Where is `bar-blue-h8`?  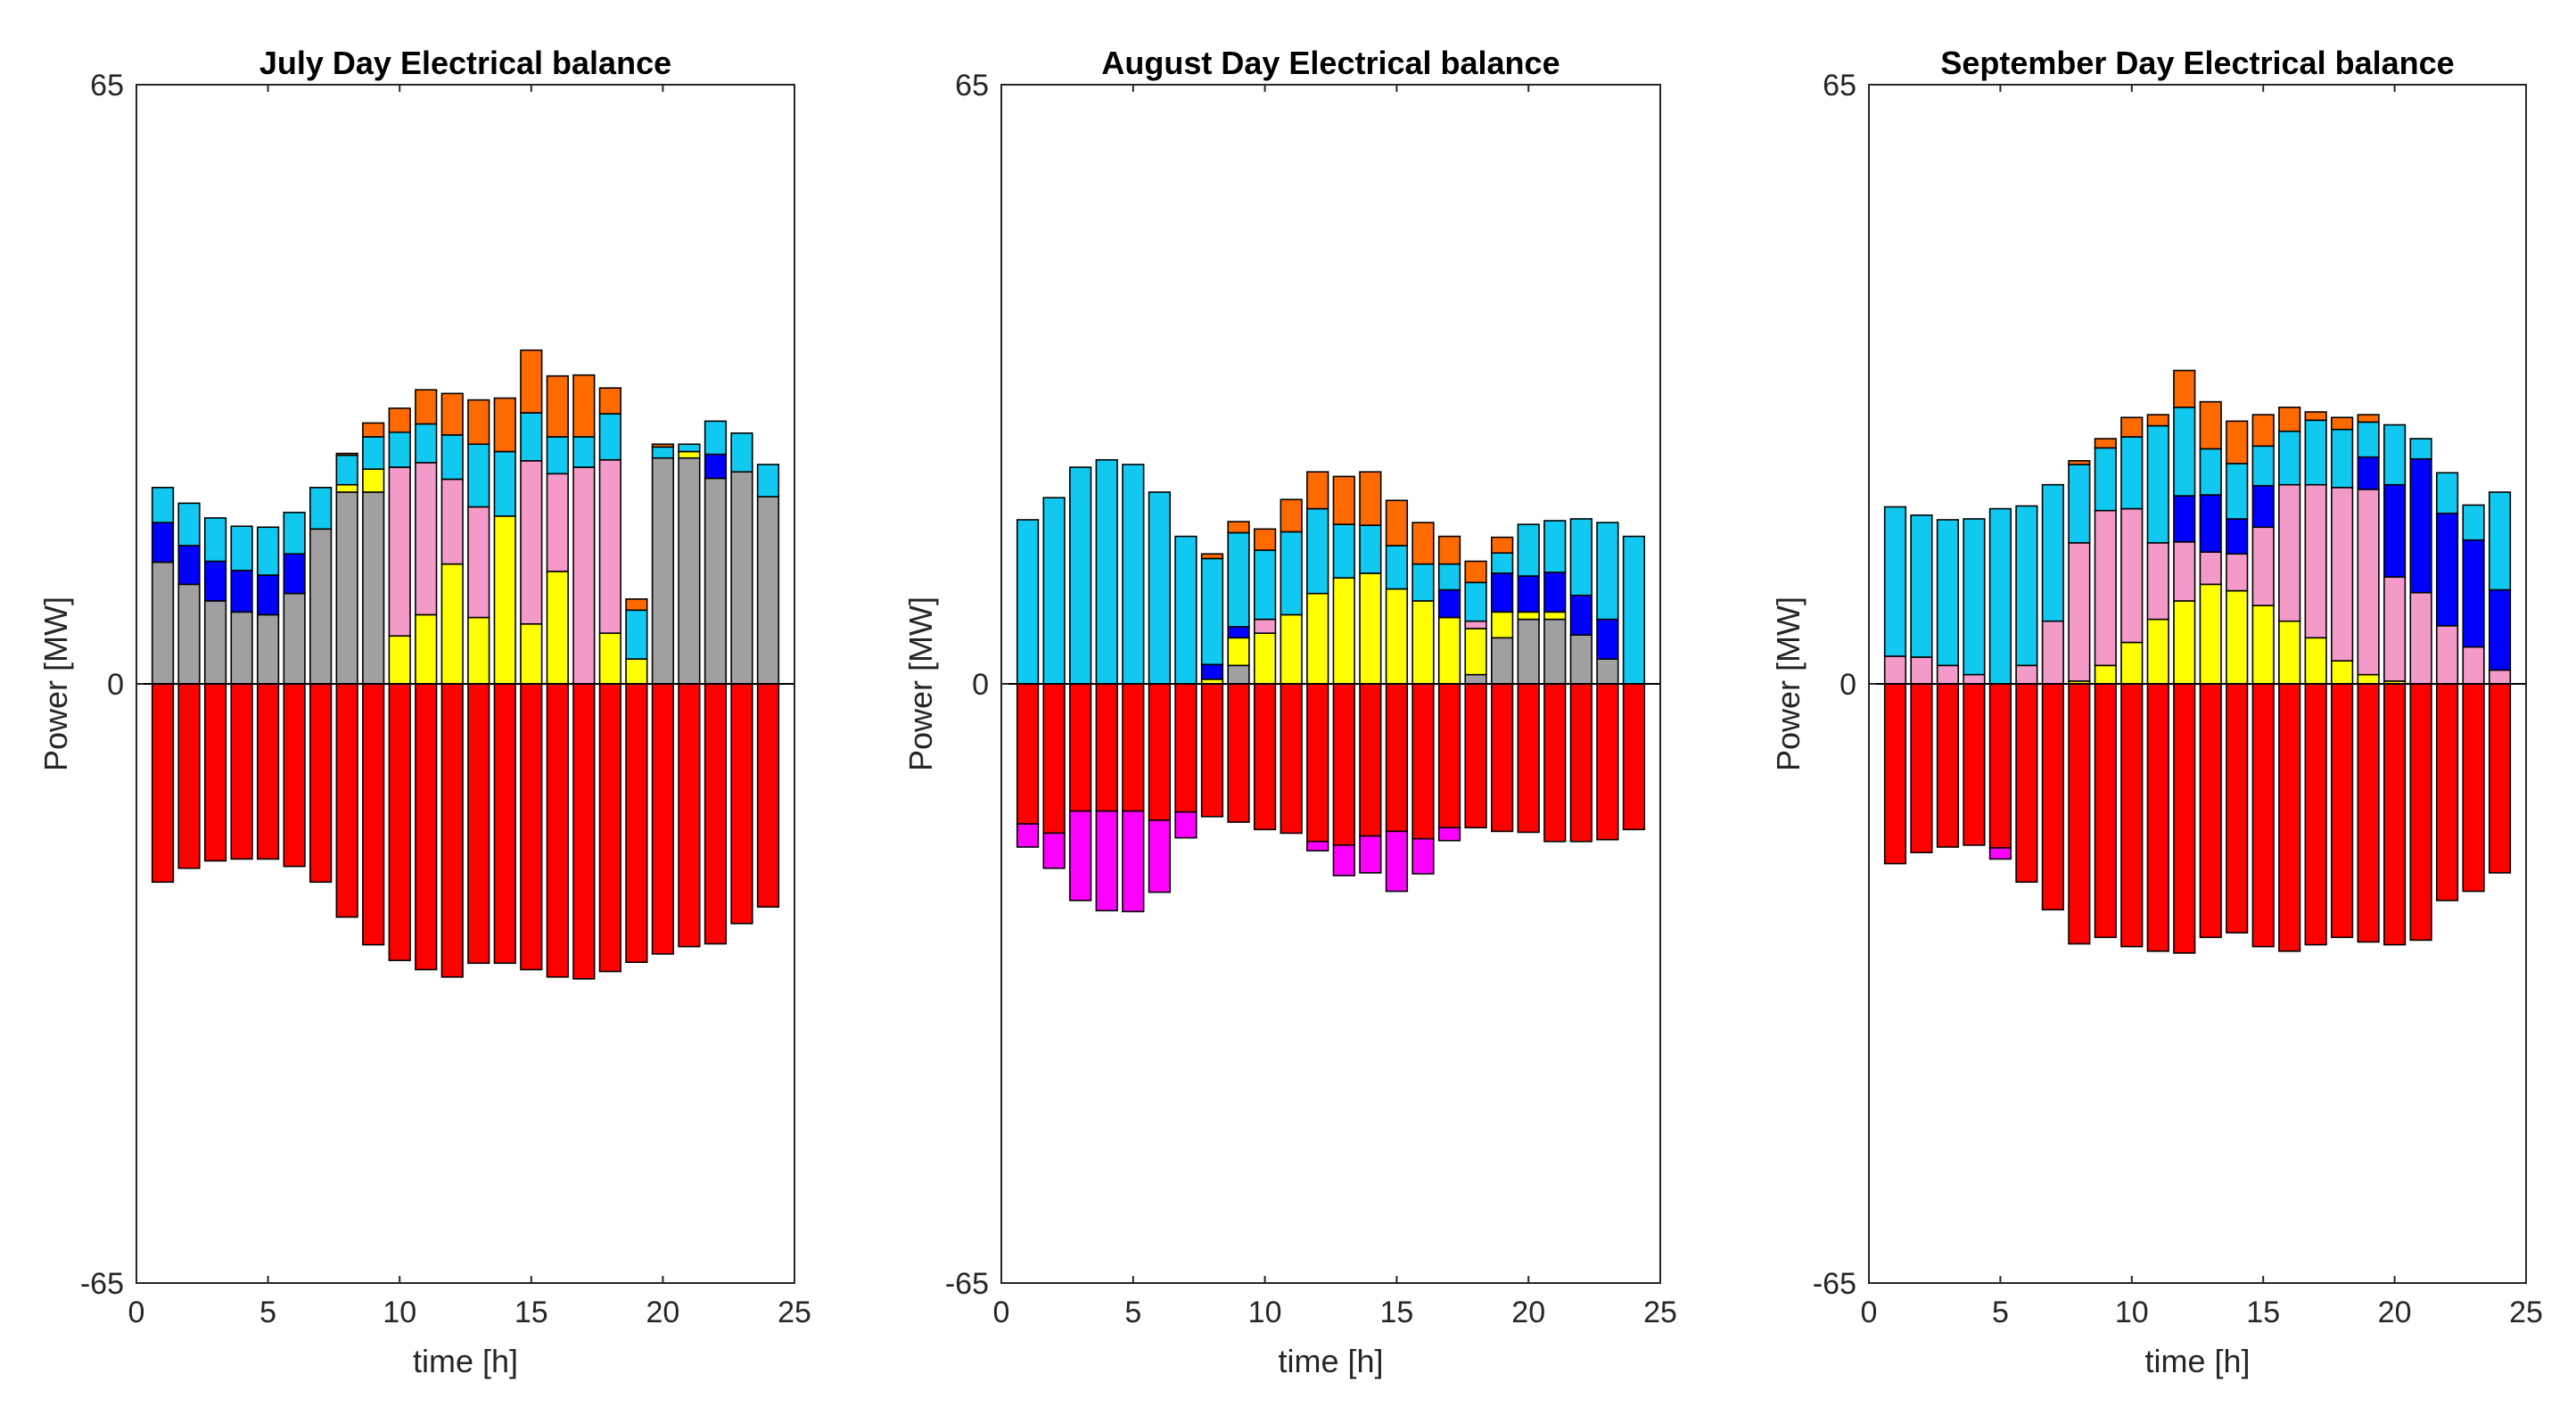
bar-blue-h8 is located at coordinates (1212, 672).